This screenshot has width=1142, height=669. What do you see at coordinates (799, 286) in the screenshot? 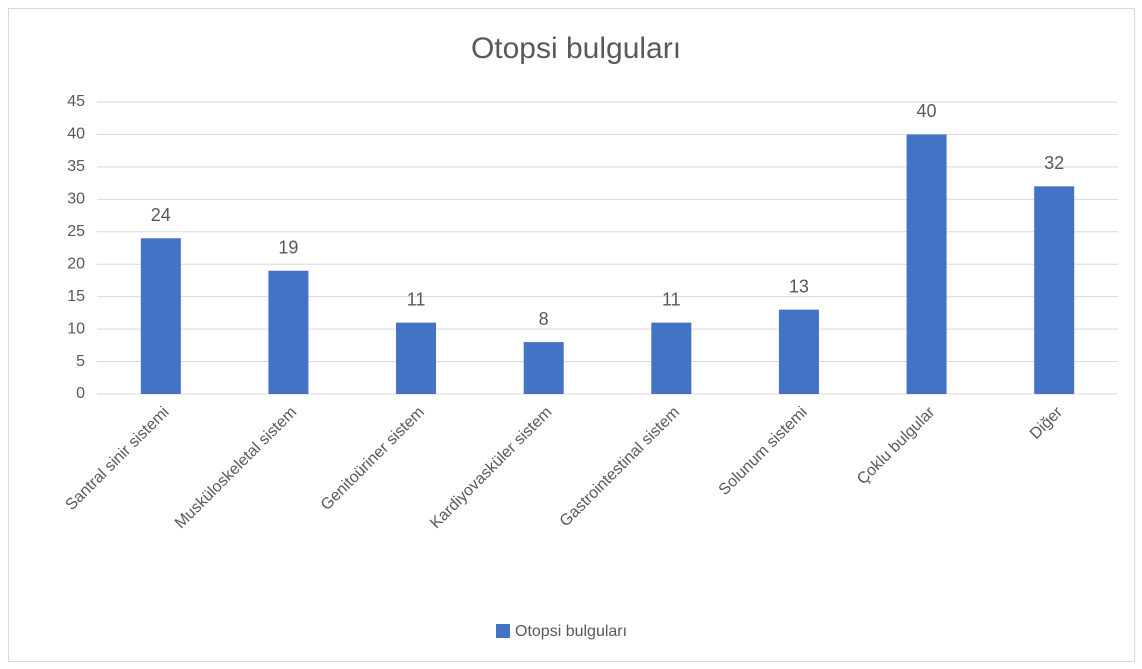
I see `data-label: 13` at bounding box center [799, 286].